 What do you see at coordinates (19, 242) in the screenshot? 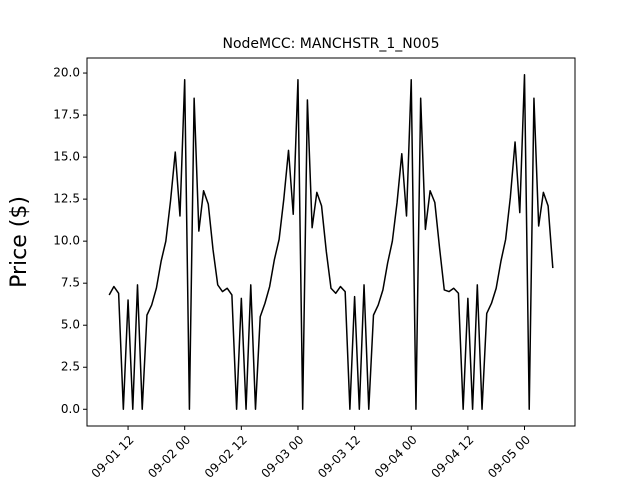
I see `y-axis-label: Price ($)` at bounding box center [19, 242].